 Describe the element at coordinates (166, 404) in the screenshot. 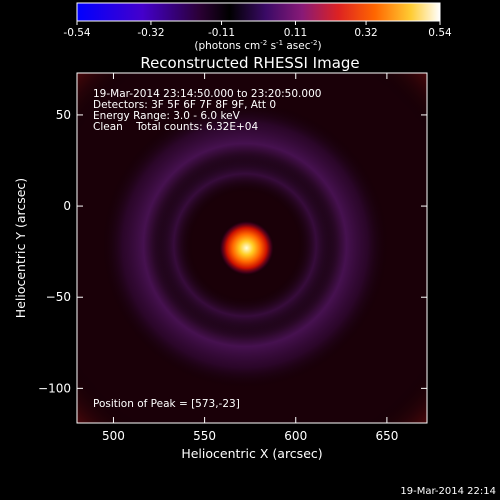

I see `peak-position-text: Position of Peak = [573,-23]` at that location.